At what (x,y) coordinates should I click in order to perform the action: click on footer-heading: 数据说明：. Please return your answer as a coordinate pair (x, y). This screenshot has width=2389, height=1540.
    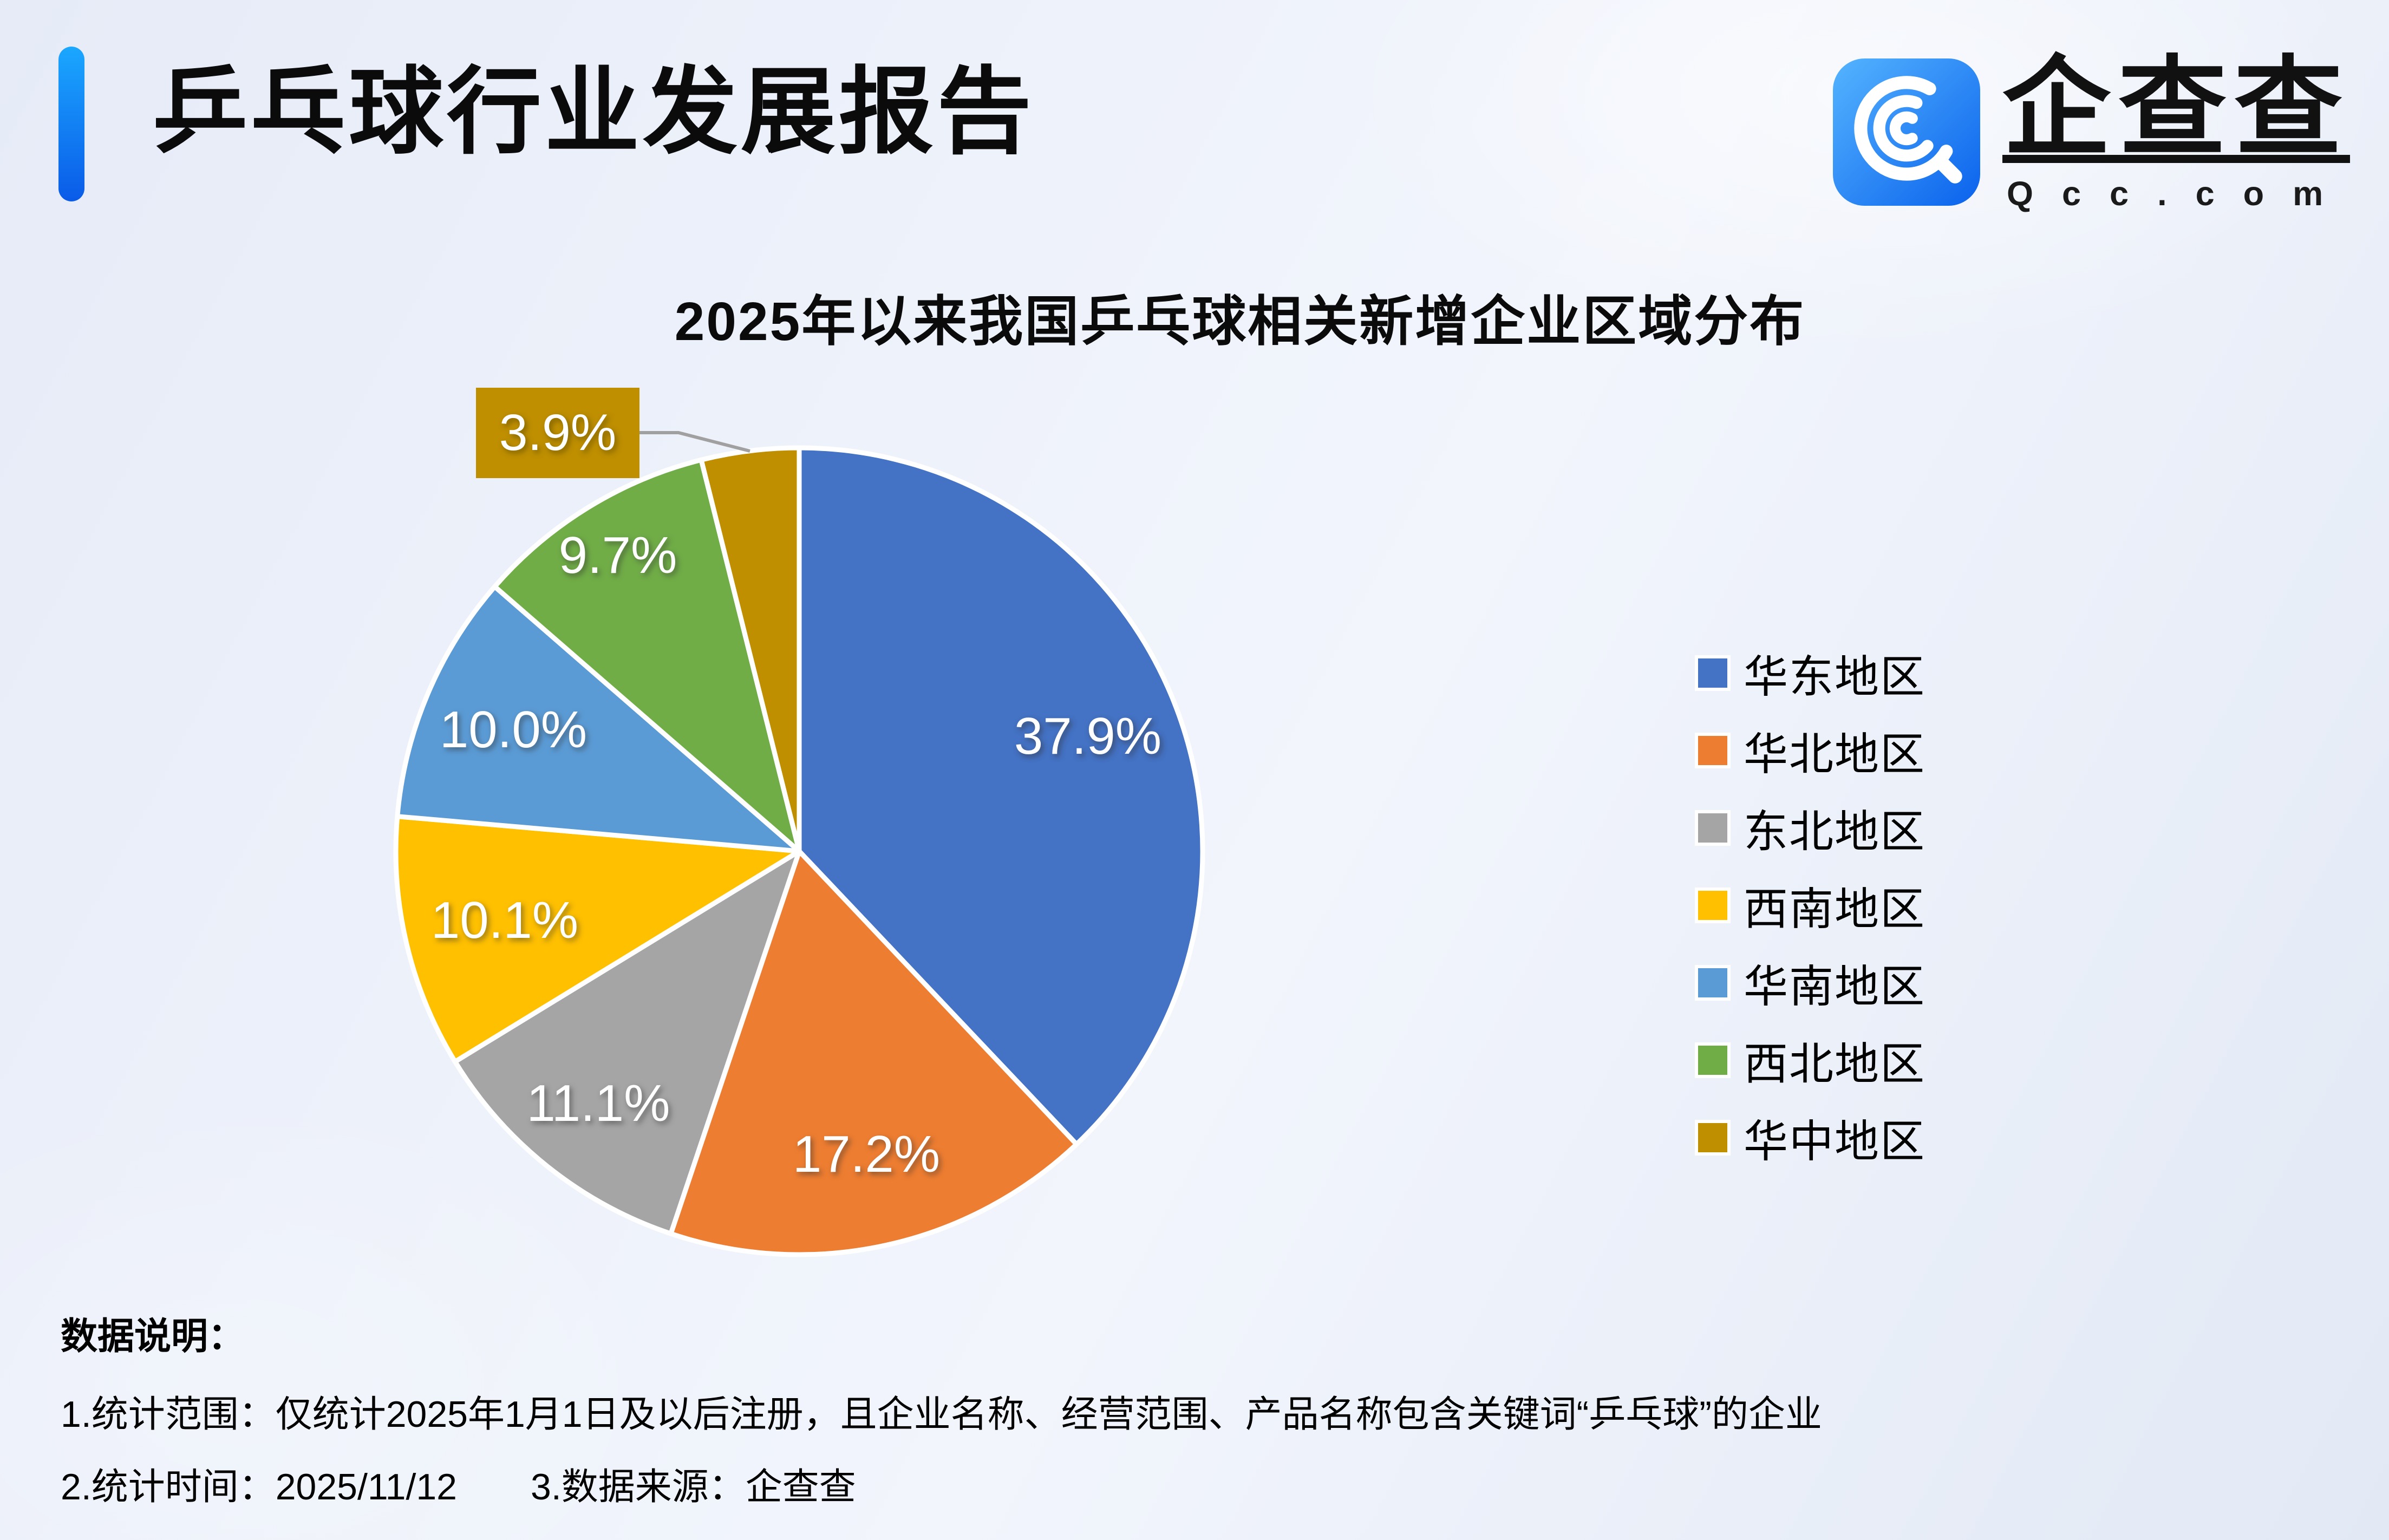
    Looking at the image, I should click on (153, 1336).